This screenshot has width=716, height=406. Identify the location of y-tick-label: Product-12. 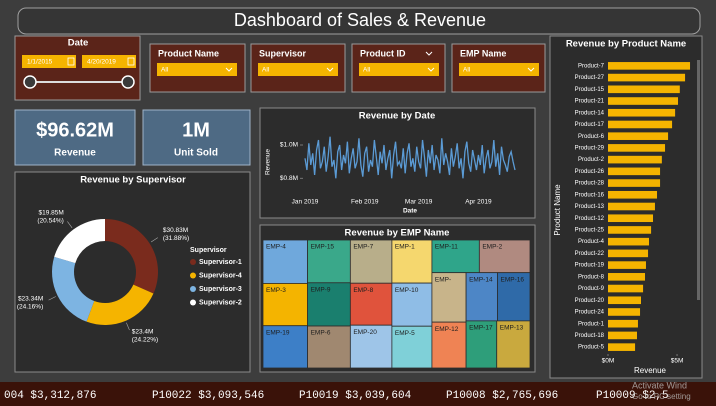
(590, 219).